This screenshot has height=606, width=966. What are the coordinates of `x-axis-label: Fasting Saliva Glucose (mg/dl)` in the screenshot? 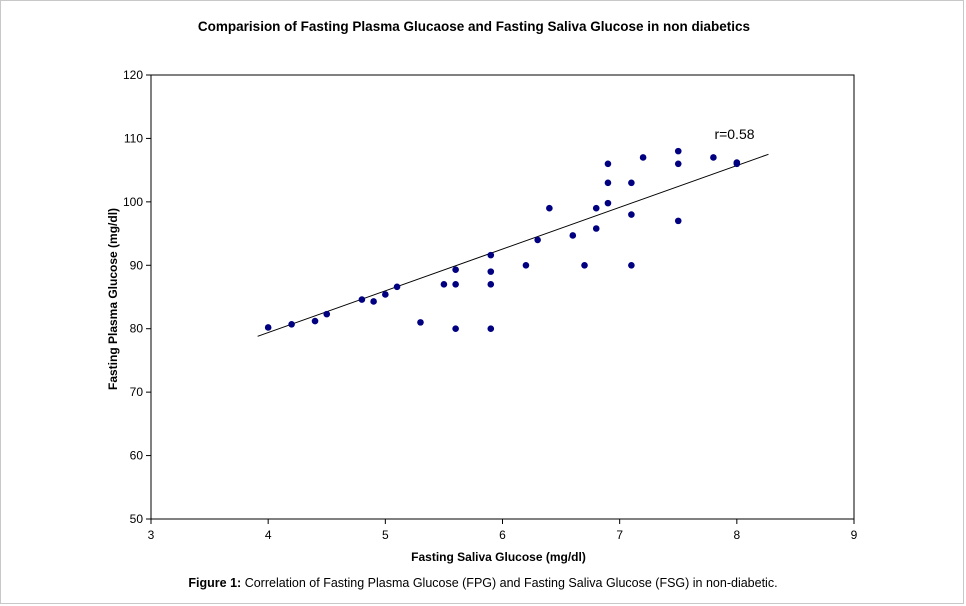 It's located at (498, 557).